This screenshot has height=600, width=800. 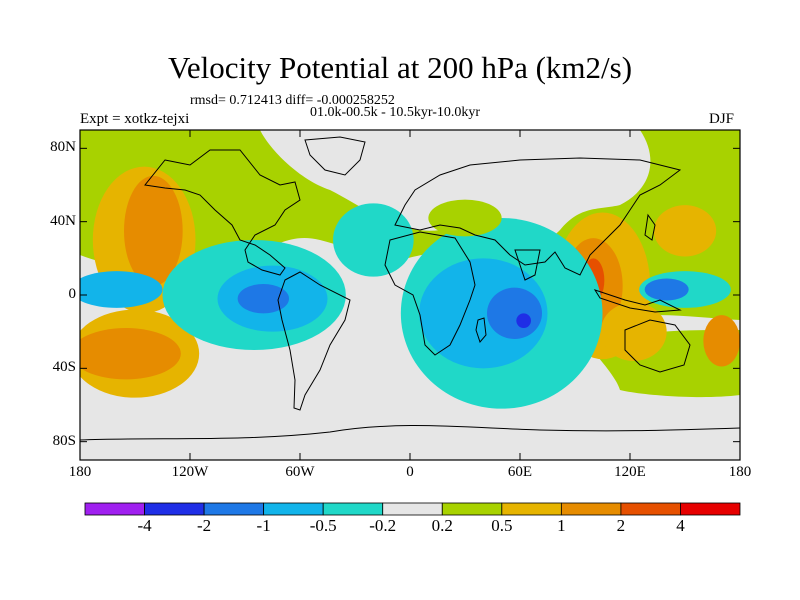 What do you see at coordinates (410, 472) in the screenshot?
I see `lon-label: 0` at bounding box center [410, 472].